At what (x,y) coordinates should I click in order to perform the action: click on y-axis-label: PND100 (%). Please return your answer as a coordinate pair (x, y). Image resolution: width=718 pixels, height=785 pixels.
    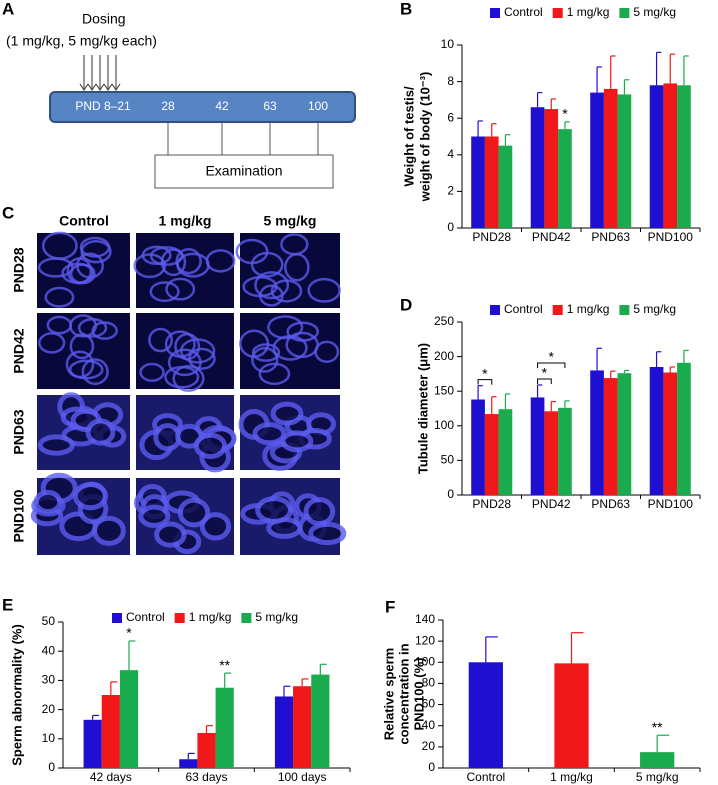
    Looking at the image, I should click on (418, 694).